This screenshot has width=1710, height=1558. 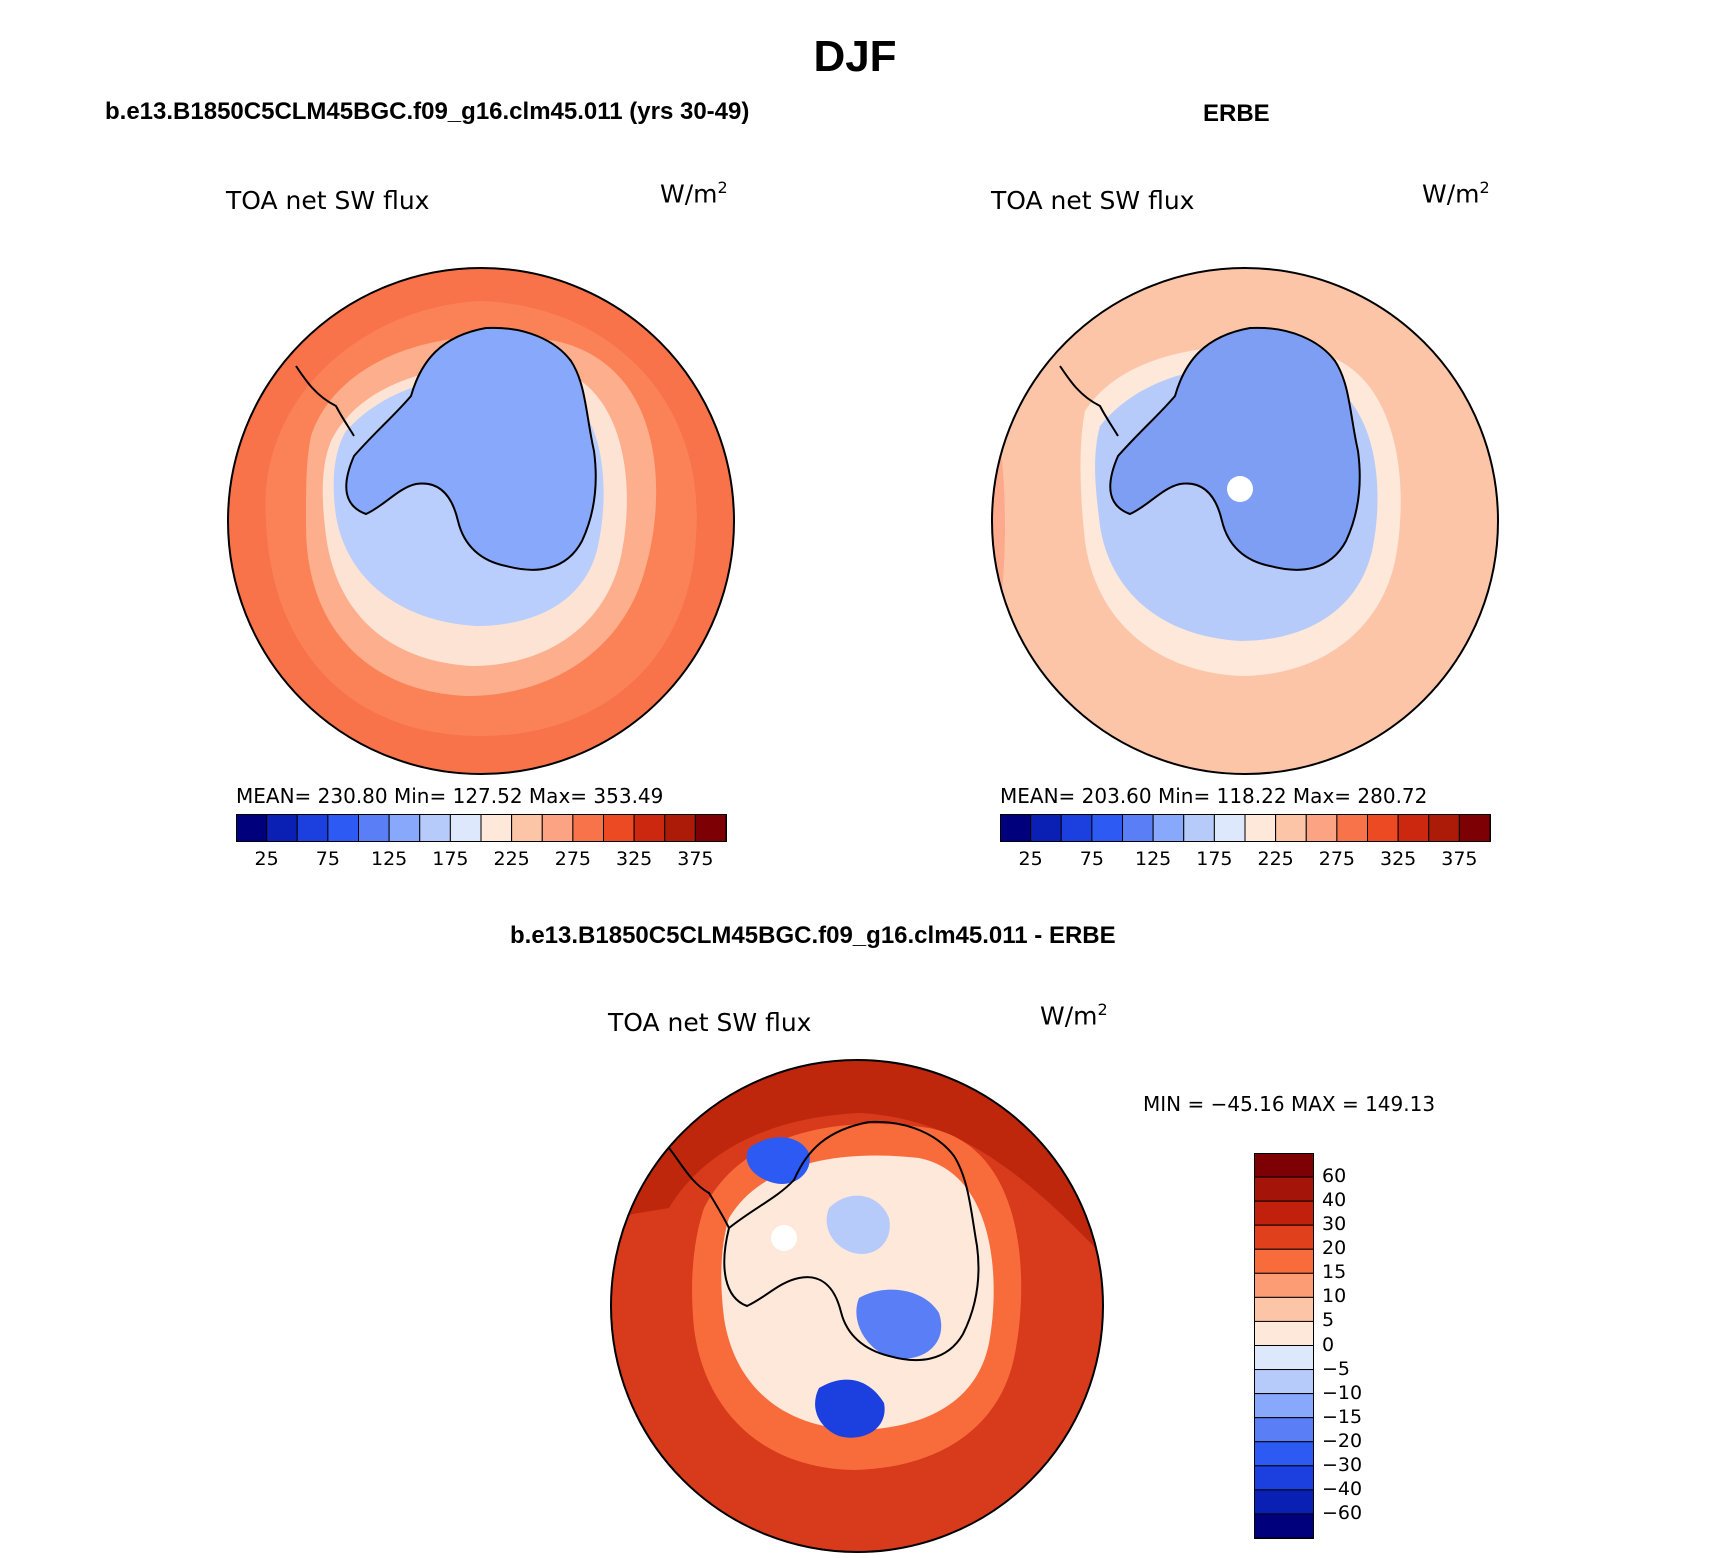 What do you see at coordinates (1342, 1512) in the screenshot?
I see `colorbar-tick-label: −60` at bounding box center [1342, 1512].